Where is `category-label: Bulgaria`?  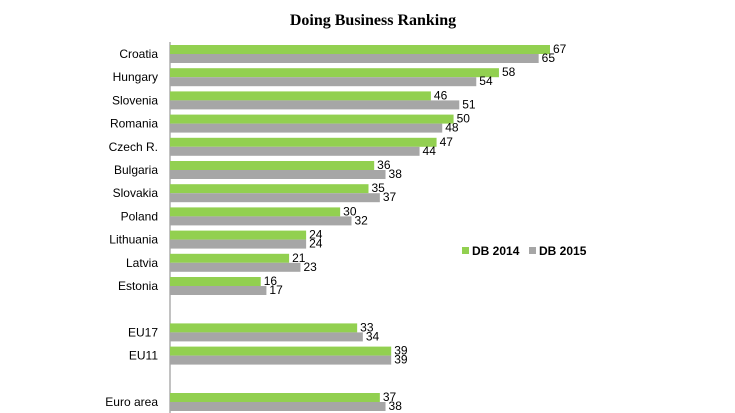
category-label: Bulgaria is located at coordinates (136, 170).